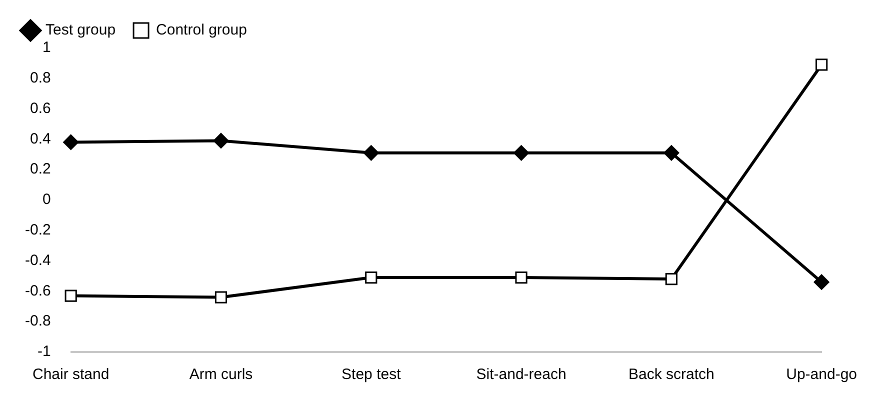 This screenshot has height=403, width=871. What do you see at coordinates (372, 375) in the screenshot?
I see `x-tick-label: Step test` at bounding box center [372, 375].